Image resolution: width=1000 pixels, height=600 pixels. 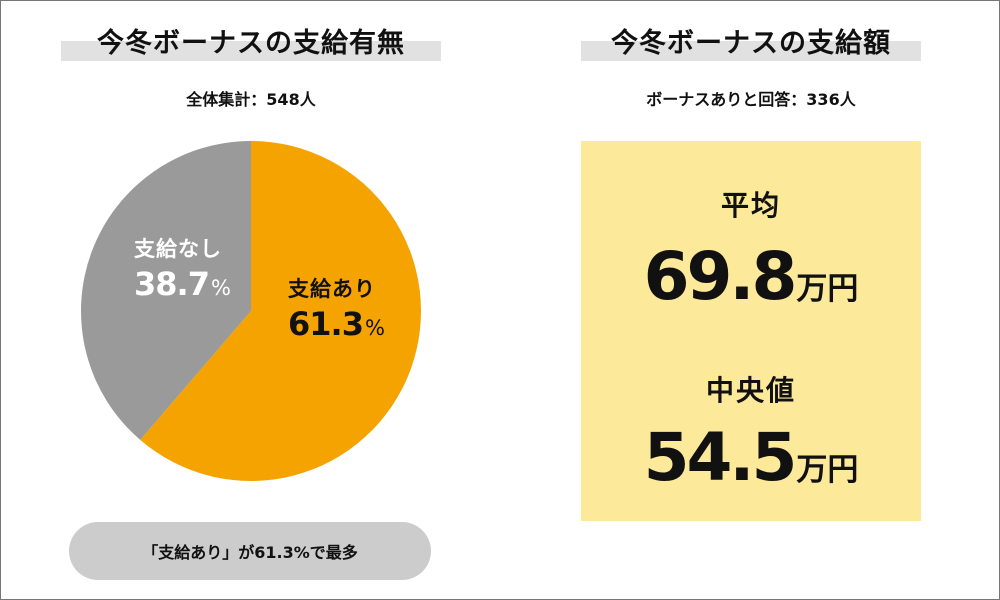 I want to click on left-title-highlight, so click(x=251, y=51).